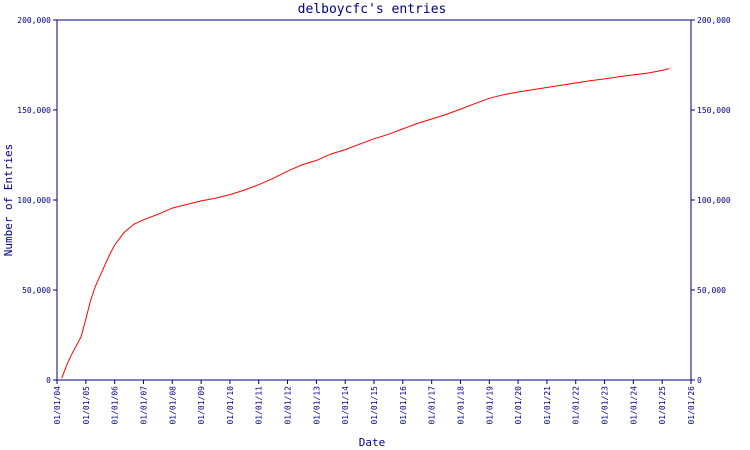  What do you see at coordinates (714, 110) in the screenshot?
I see `y-tick-label-right: 150,000` at bounding box center [714, 110].